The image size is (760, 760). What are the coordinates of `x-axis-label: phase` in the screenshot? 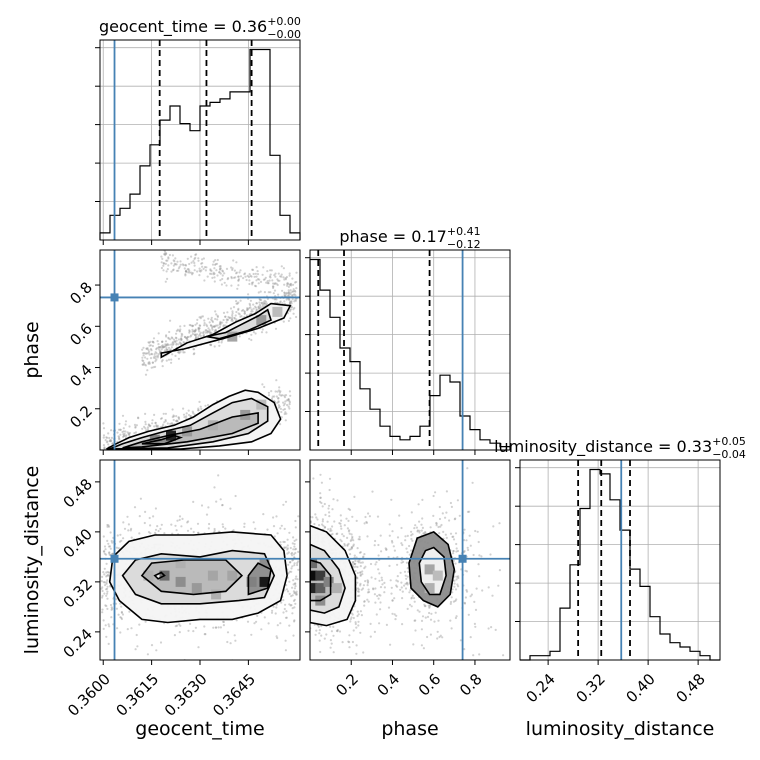 It's located at (409, 729).